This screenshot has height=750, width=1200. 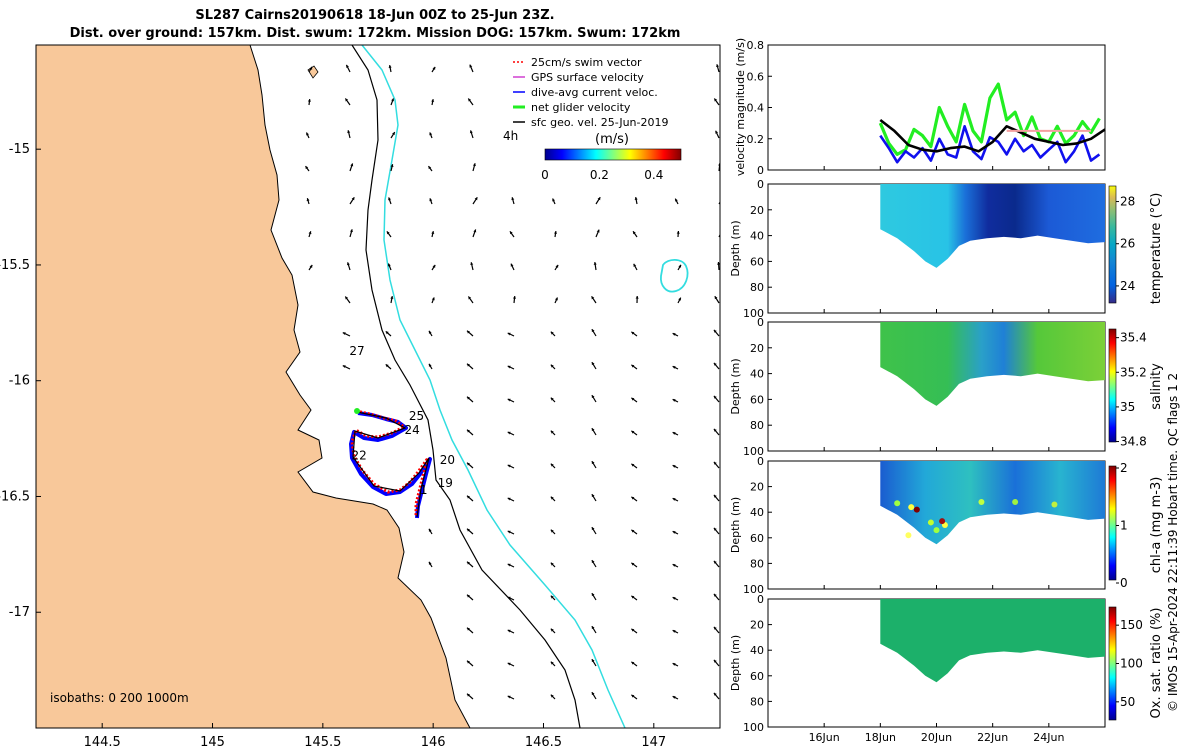 I want to click on time-tick-label: 16Jun, so click(x=824, y=737).